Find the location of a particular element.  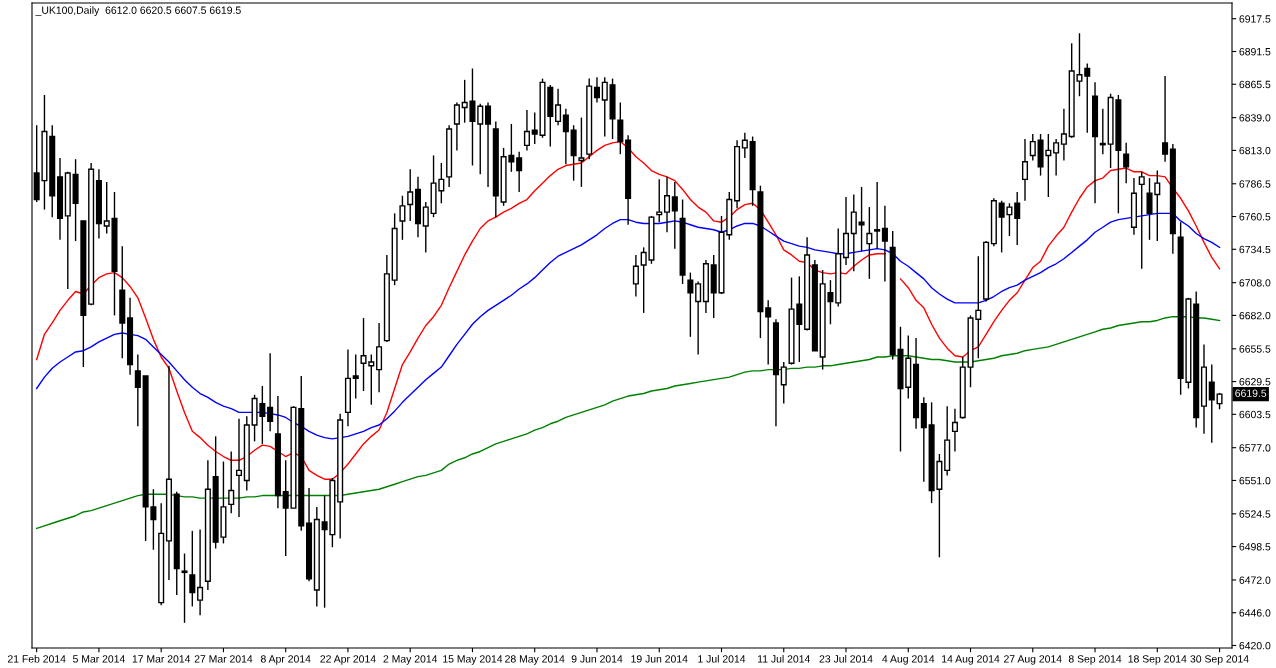

y-tick-label: 6865.5 is located at coordinates (1255, 84).